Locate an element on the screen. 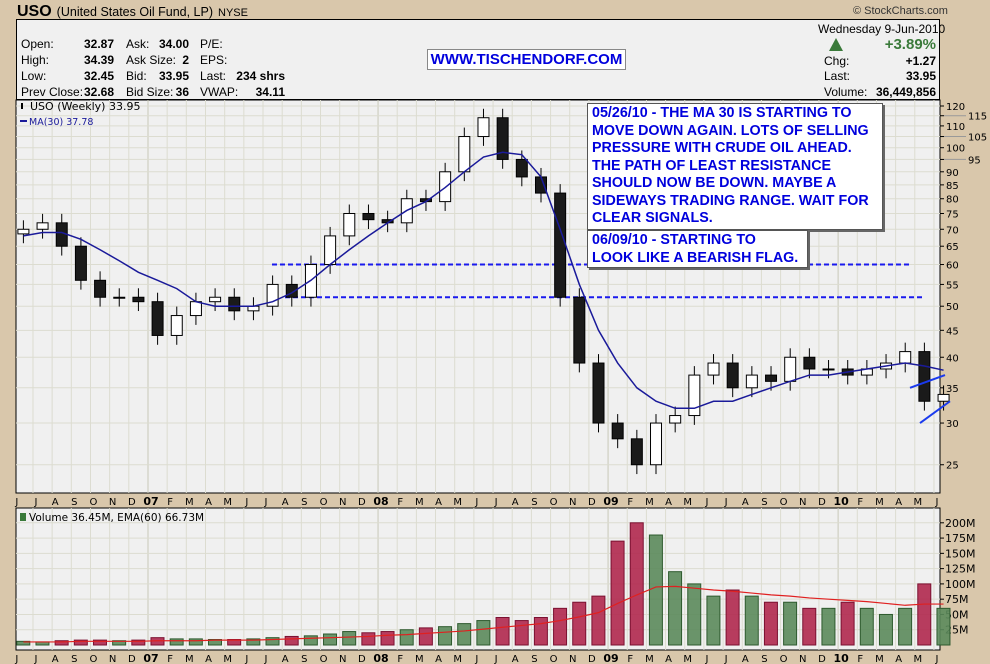 The image size is (990, 664). quote-label: EPS: is located at coordinates (214, 60).